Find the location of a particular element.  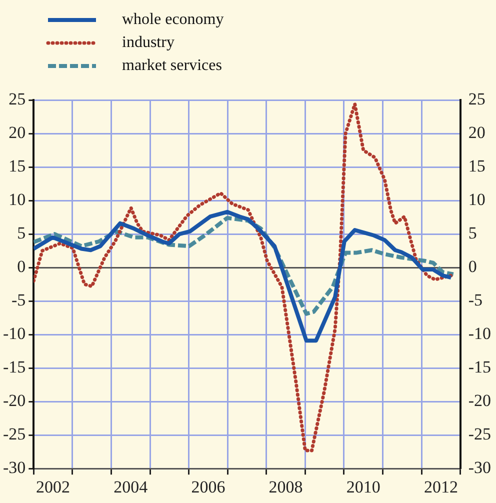

y2-tick-label: 0 is located at coordinates (472, 266).